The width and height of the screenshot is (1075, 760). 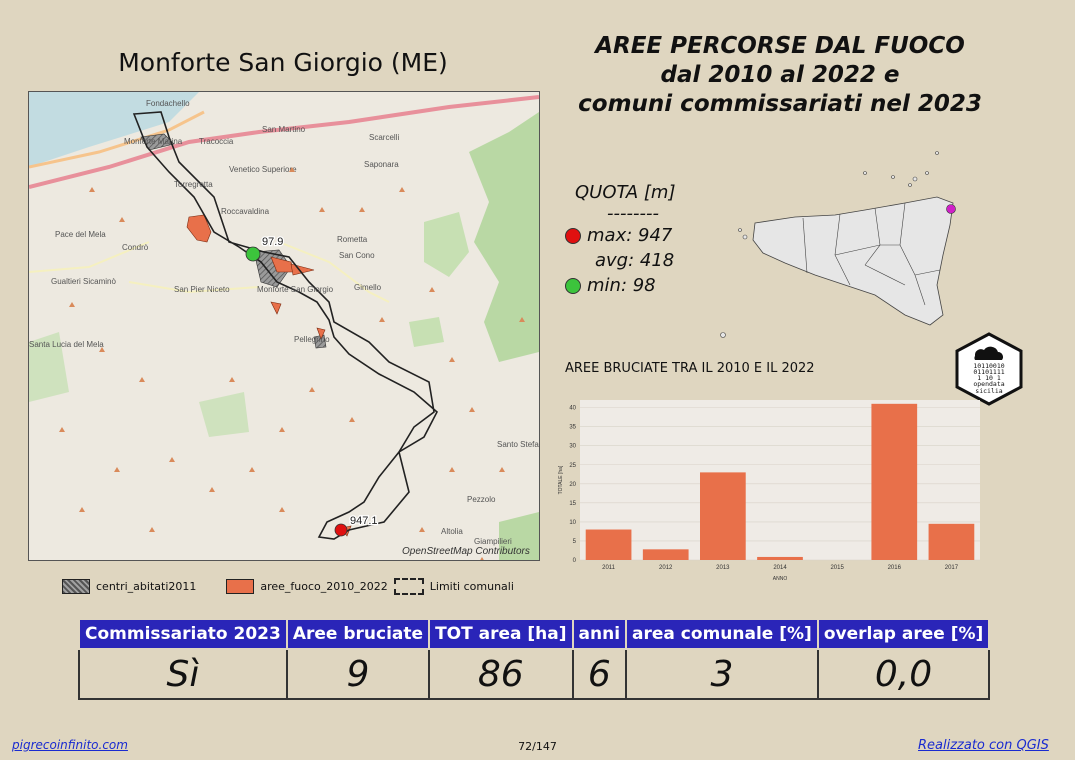 What do you see at coordinates (572, 466) in the screenshot?
I see `chart-ytick-label: 25` at bounding box center [572, 466].